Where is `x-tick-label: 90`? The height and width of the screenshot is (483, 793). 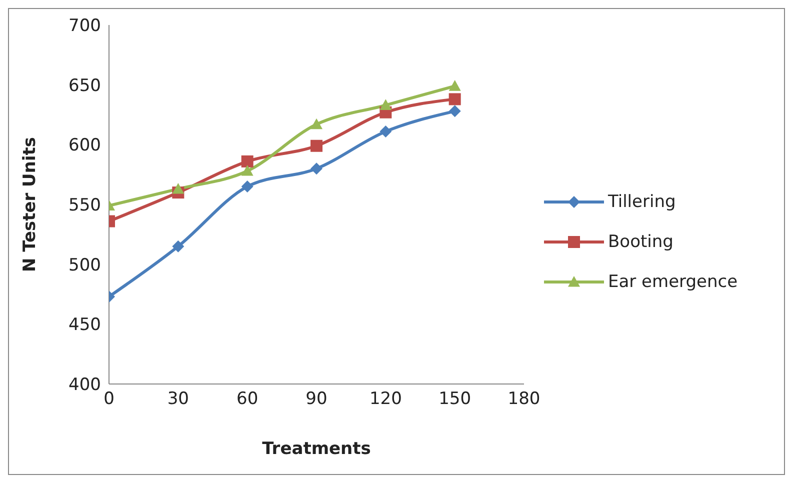 x-tick-label: 90 is located at coordinates (317, 399).